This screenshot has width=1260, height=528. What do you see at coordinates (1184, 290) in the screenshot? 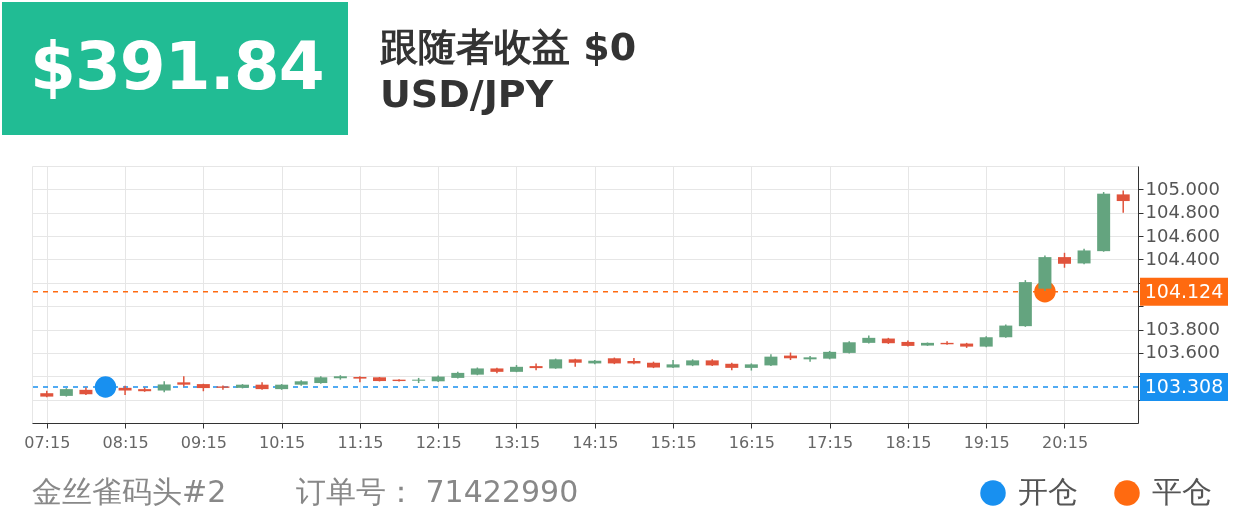
I see `ref-line-label: 104.124` at bounding box center [1184, 290].